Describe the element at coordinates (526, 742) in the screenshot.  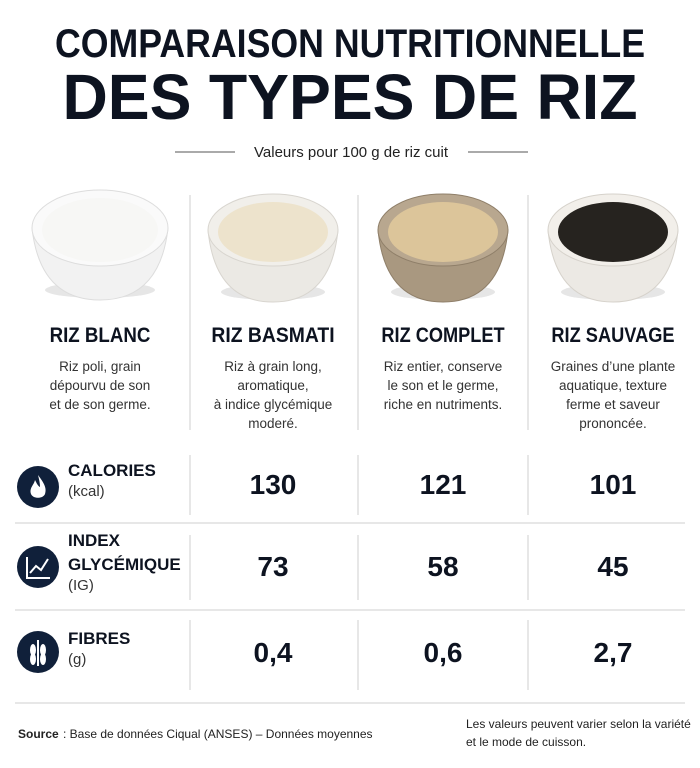
I see `footnote: et le mode de cuisson.` at that location.